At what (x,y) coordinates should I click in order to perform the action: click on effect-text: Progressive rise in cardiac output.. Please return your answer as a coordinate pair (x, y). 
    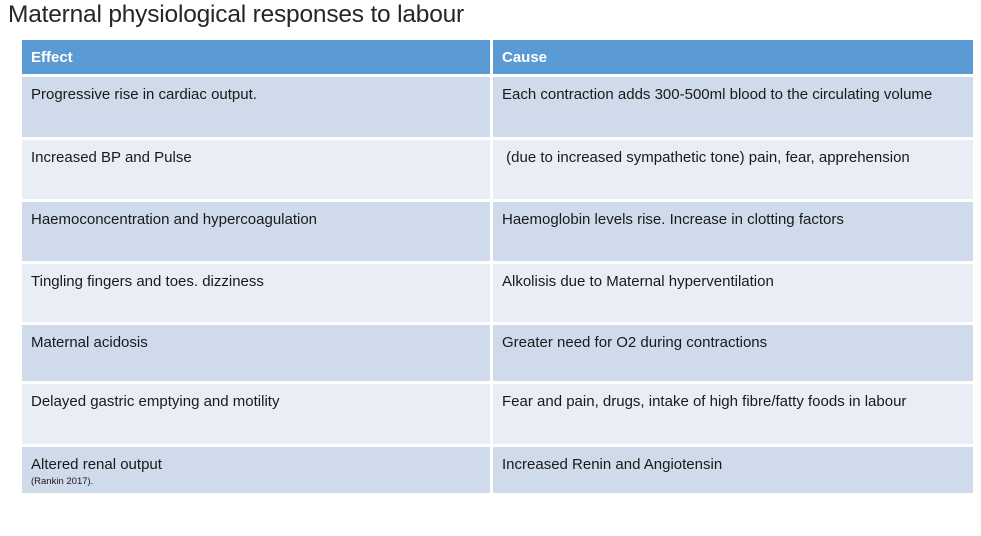
    Looking at the image, I should click on (144, 94).